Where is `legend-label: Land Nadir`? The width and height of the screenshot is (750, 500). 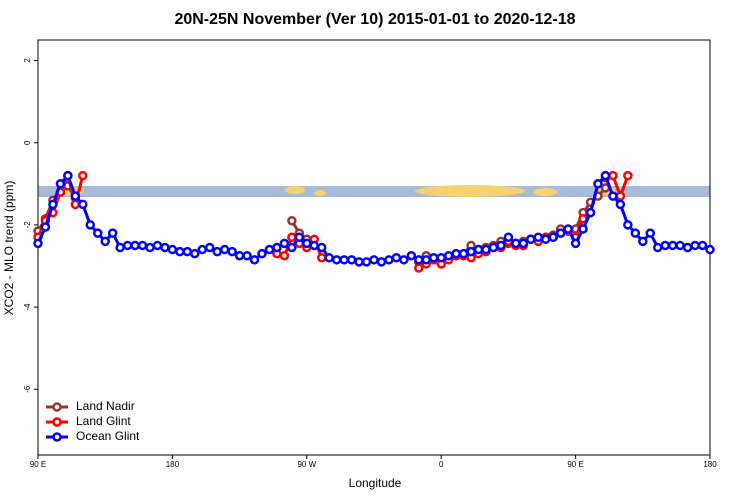
legend-label: Land Nadir is located at coordinates (105, 406).